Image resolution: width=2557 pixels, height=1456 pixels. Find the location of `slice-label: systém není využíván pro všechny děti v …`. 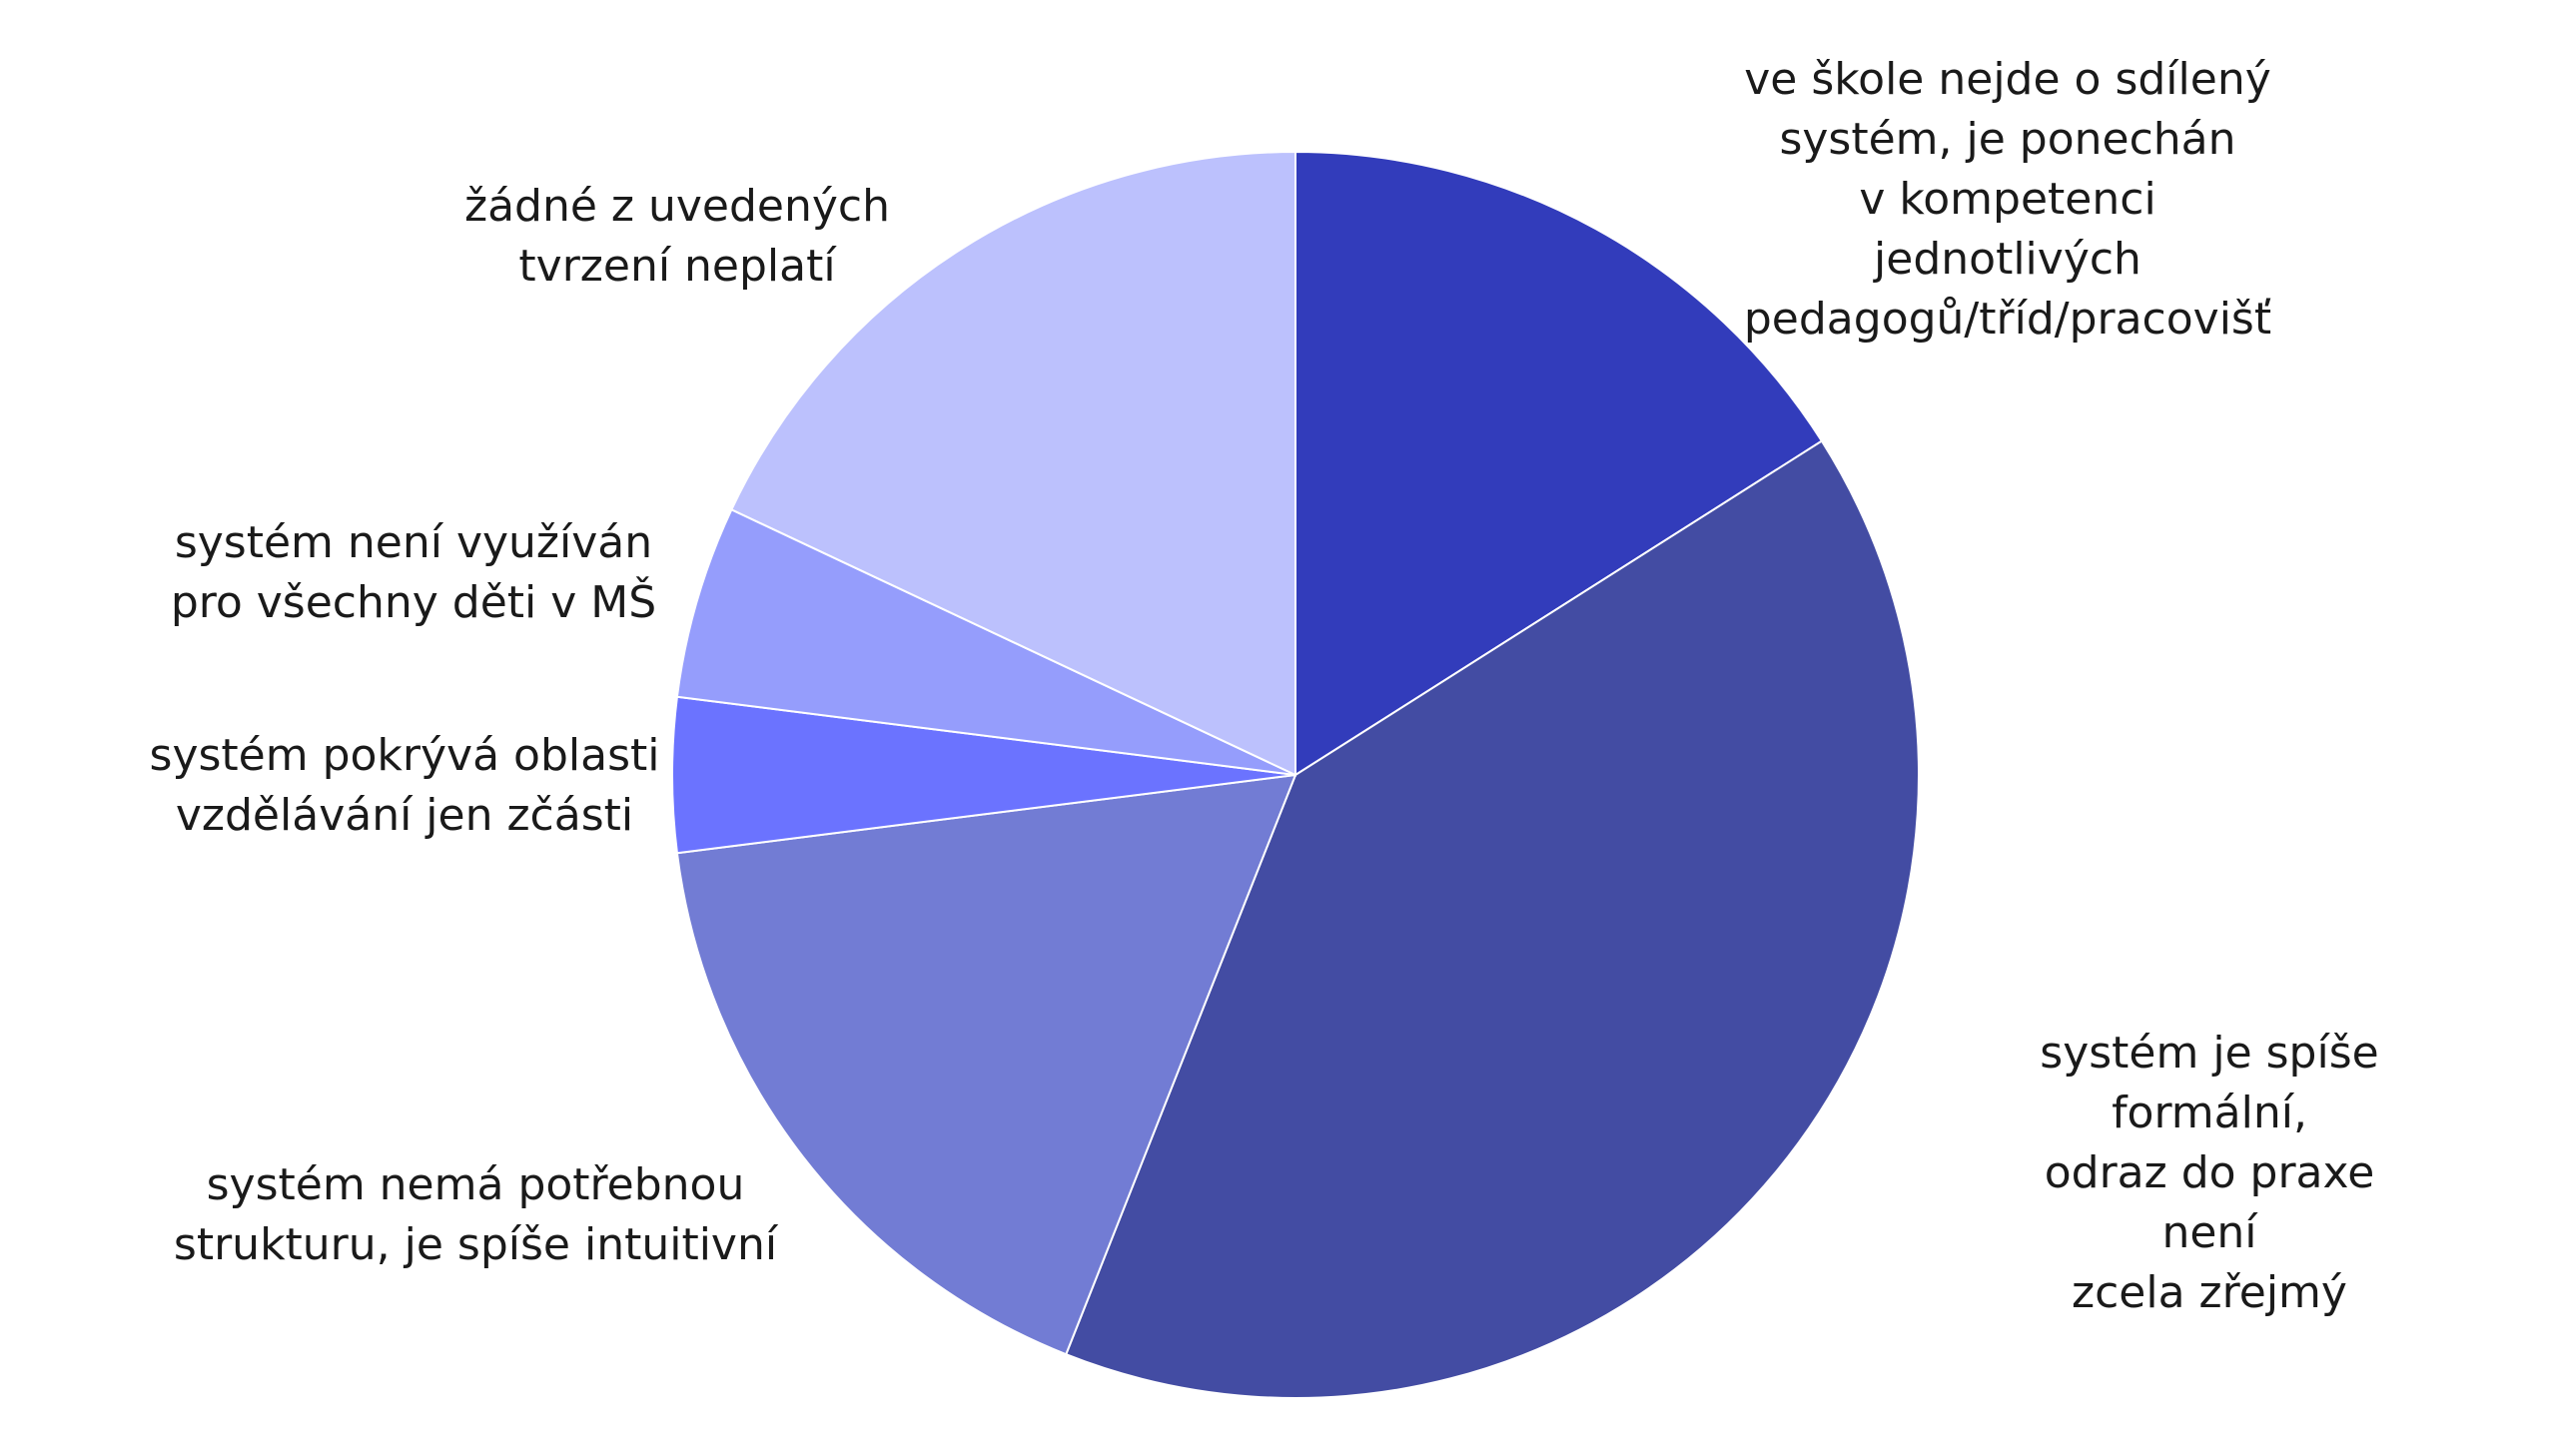

slice-label: systém není využíván pro všechny děti v … is located at coordinates (413, 573).